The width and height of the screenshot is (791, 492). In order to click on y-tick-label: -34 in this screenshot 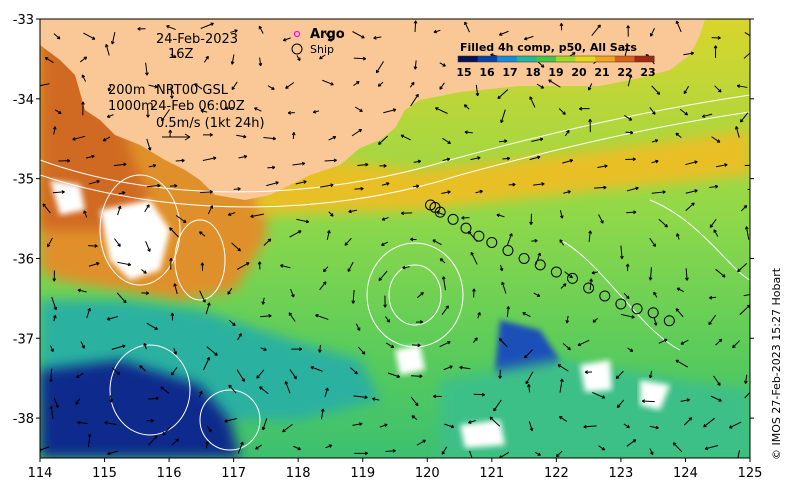, I will do `click(23, 100)`.